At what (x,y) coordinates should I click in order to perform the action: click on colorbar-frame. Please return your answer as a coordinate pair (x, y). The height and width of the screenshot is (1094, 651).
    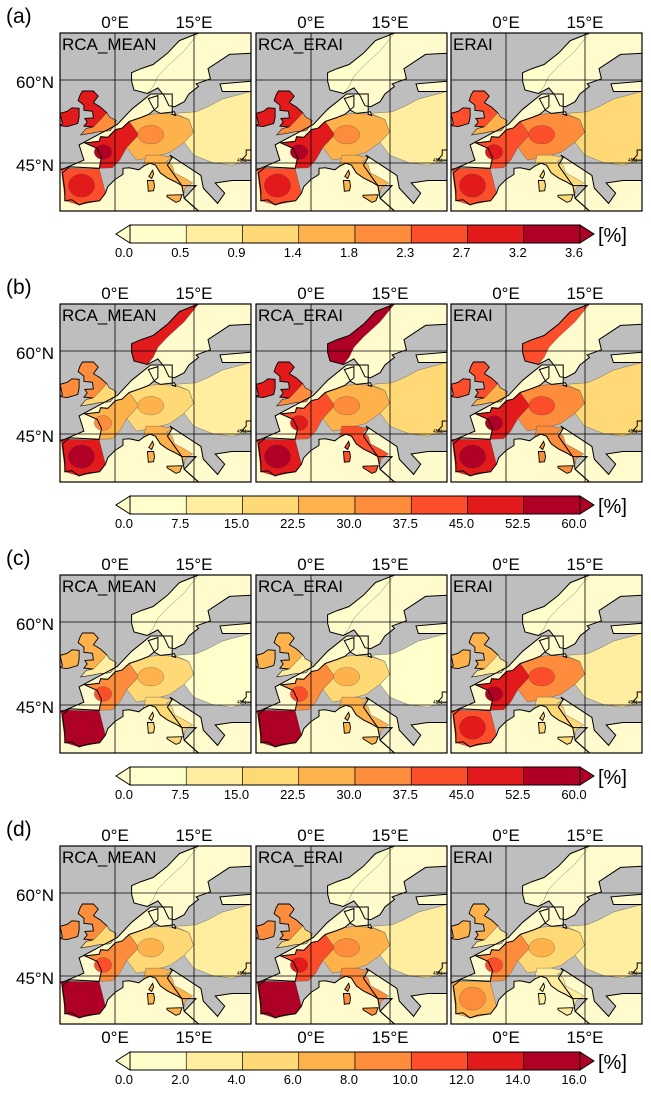
    Looking at the image, I should click on (355, 234).